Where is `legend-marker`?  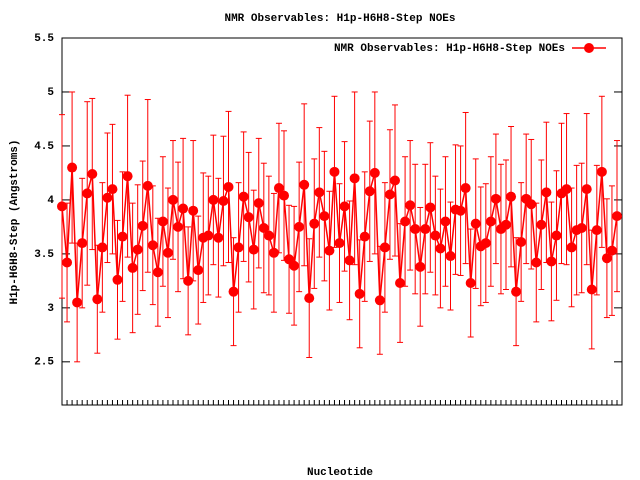 legend-marker is located at coordinates (589, 48).